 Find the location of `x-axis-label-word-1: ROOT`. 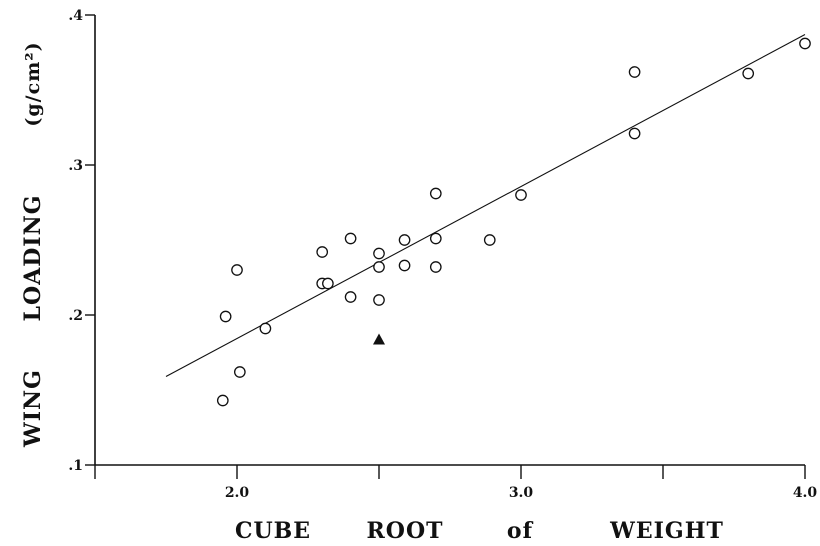

x-axis-label-word-1: ROOT is located at coordinates (405, 531).